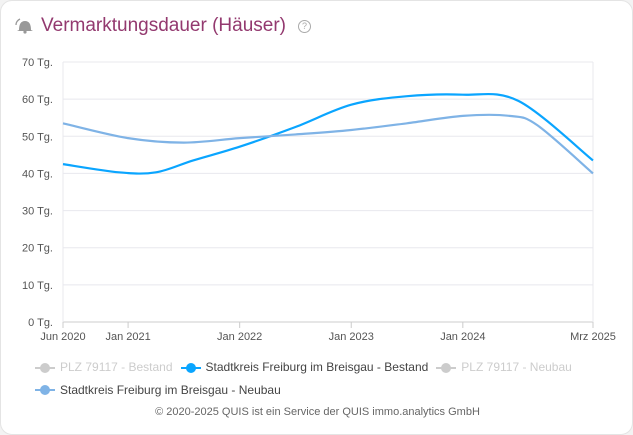 The image size is (633, 435). I want to click on x-tick-label: Jan 2023, so click(351, 337).